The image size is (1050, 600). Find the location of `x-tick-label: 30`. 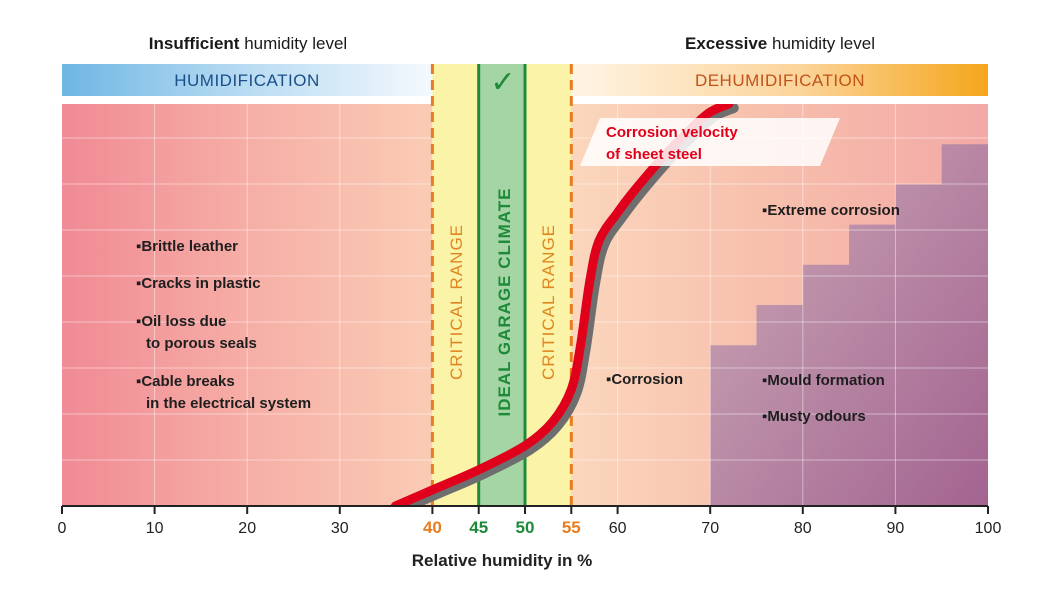

x-tick-label: 30 is located at coordinates (340, 528).